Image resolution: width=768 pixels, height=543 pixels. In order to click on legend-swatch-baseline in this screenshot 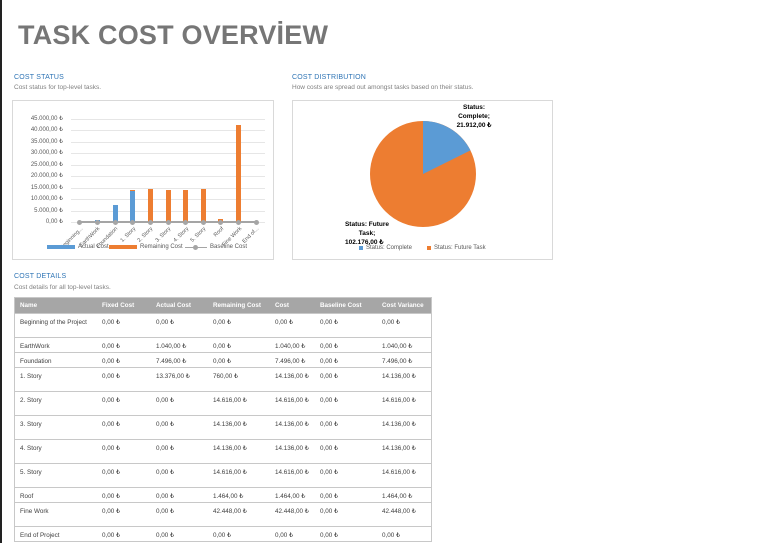, I will do `click(196, 247)`.